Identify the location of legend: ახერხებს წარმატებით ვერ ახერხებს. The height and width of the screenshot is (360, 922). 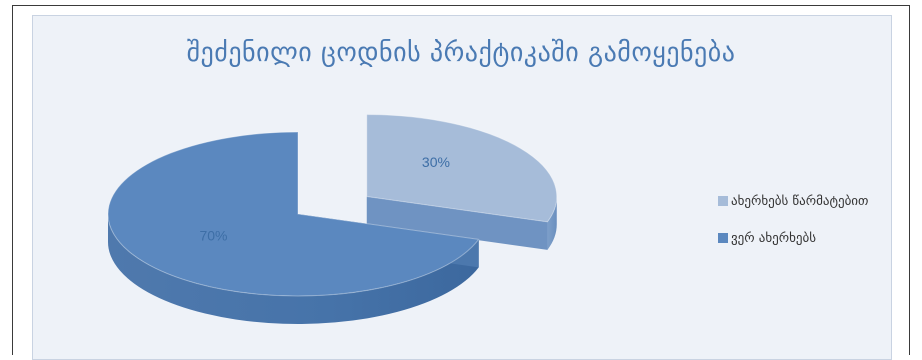
(793, 227).